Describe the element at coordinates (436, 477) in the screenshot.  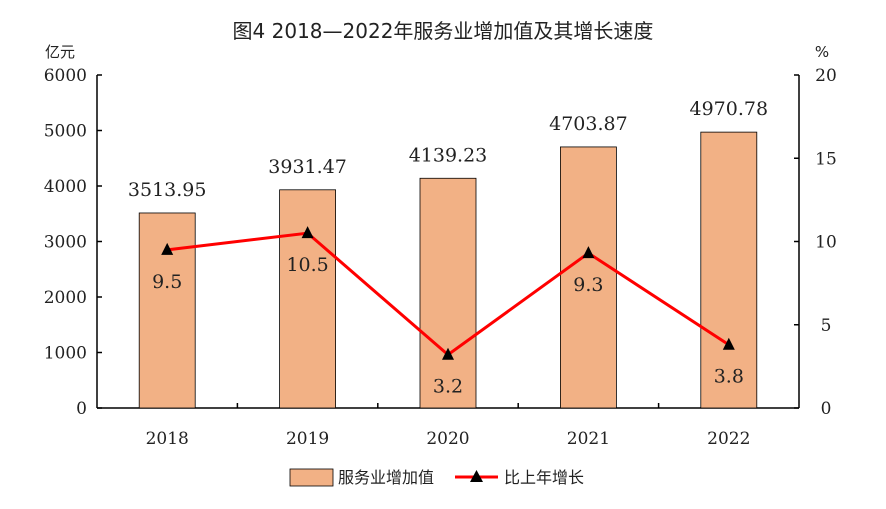
I see `legend: 服务业增加值 比上年增长` at that location.